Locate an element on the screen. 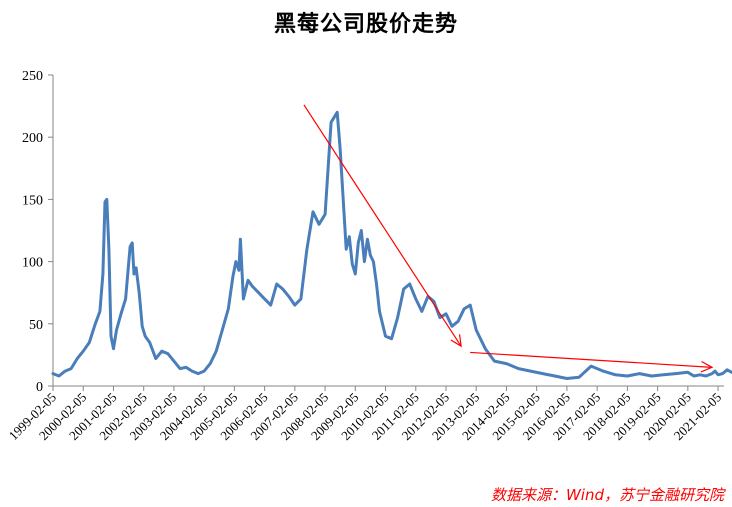  y-tick-label: 50 is located at coordinates (36, 325).